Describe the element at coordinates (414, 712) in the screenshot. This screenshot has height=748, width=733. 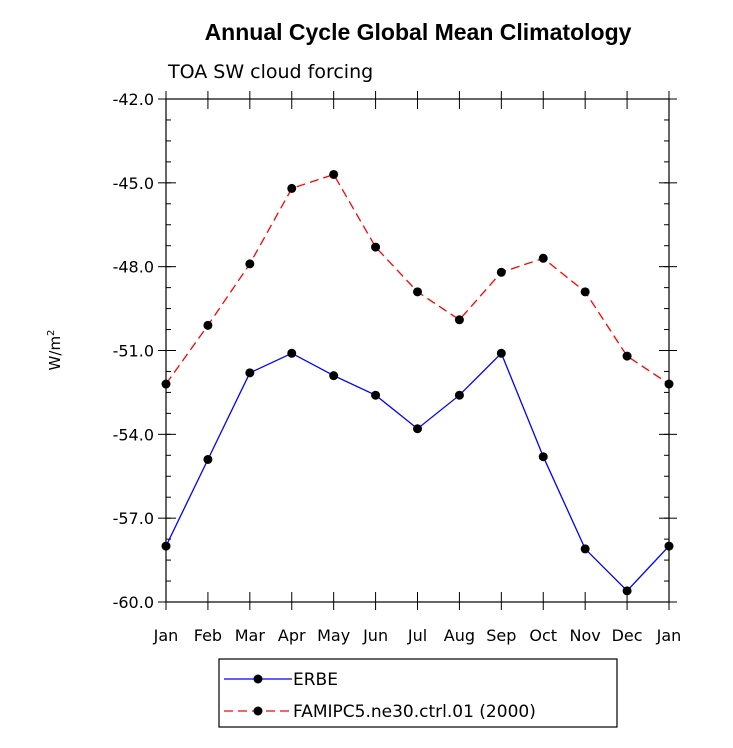
I see `legend-label-famipc5: FAMIPC5.ne30.ctrl.01 (2000)` at that location.